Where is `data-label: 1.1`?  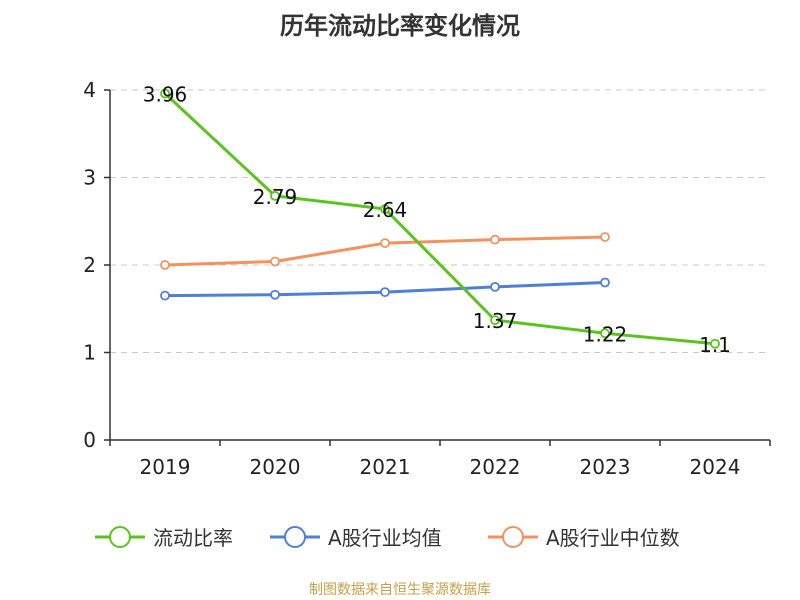 data-label: 1.1 is located at coordinates (715, 345).